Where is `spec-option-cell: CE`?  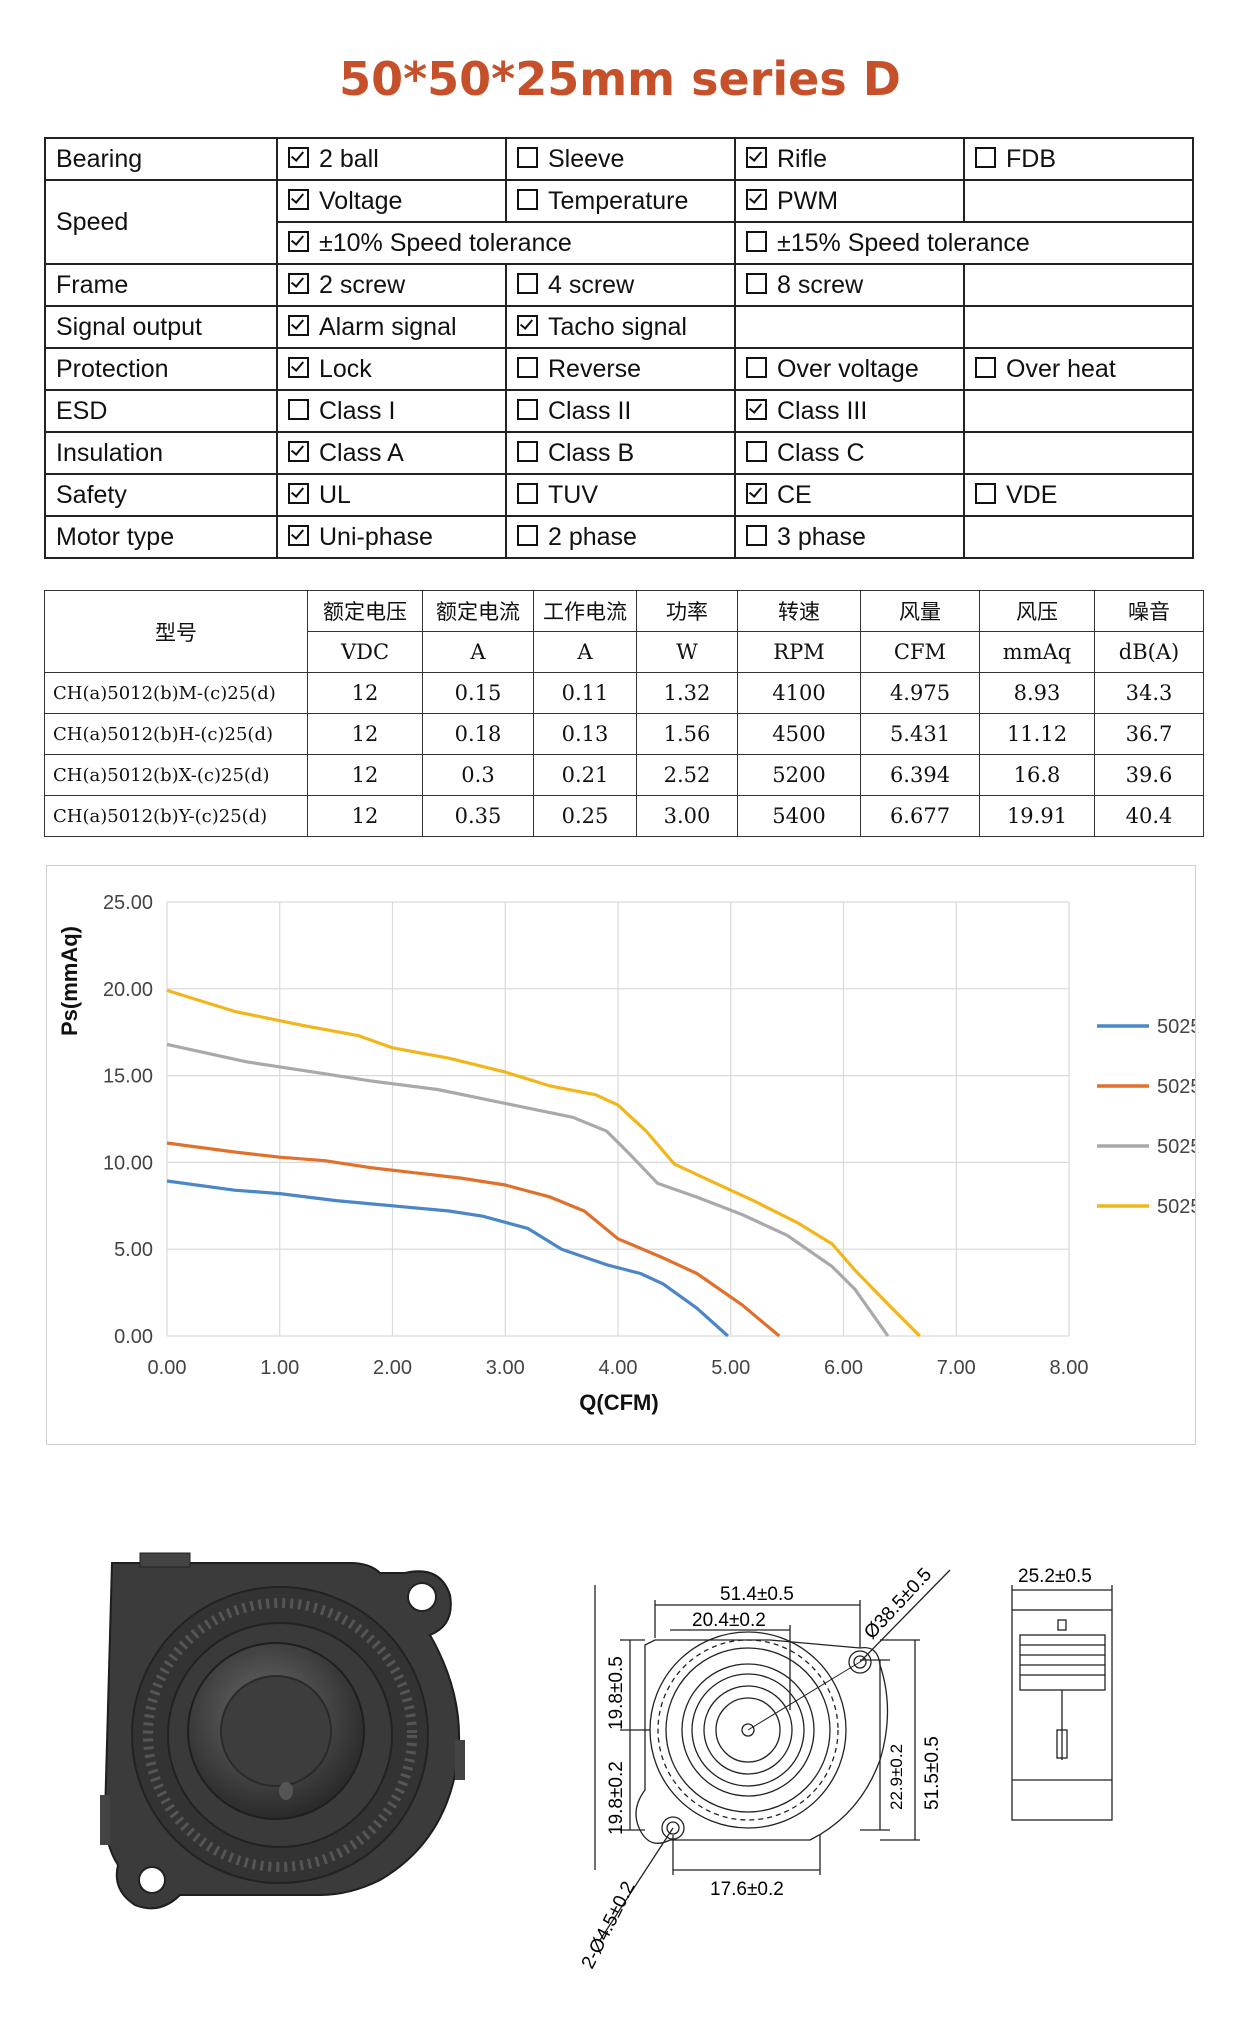
spec-option-cell: CE is located at coordinates (849, 495).